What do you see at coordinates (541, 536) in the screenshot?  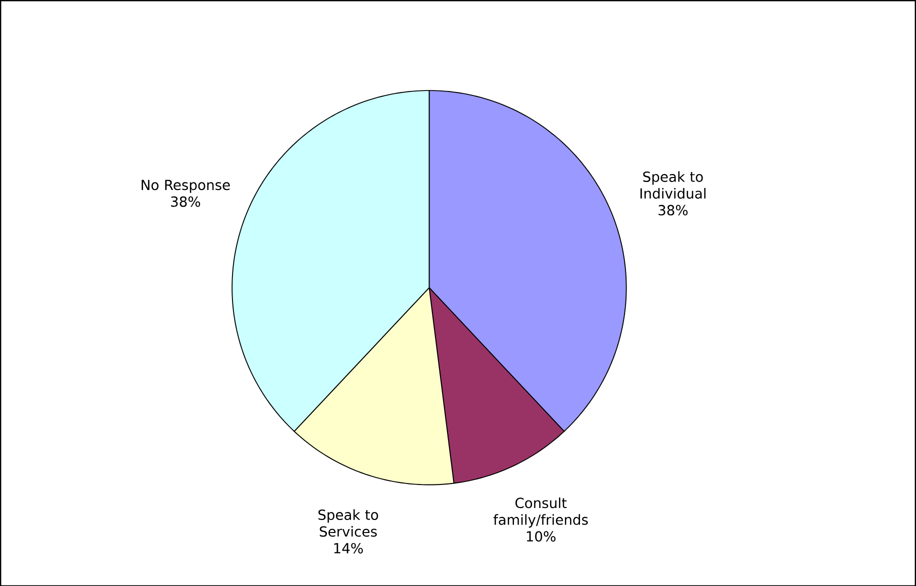 I see `data-label: 10%` at bounding box center [541, 536].